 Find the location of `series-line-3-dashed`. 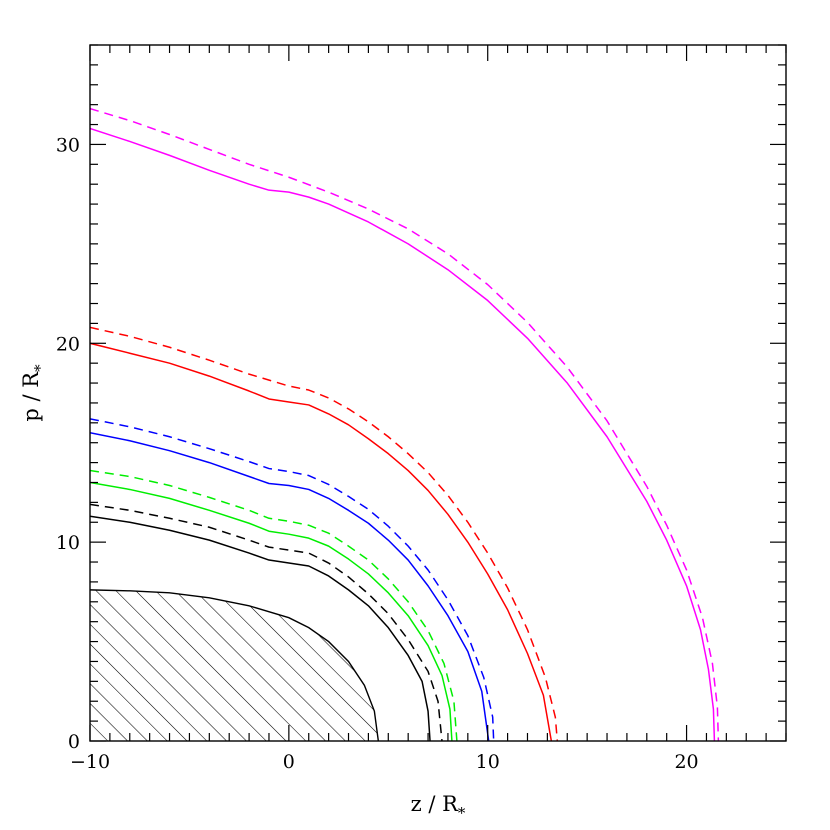

series-line-3-dashed is located at coordinates (274, 605).